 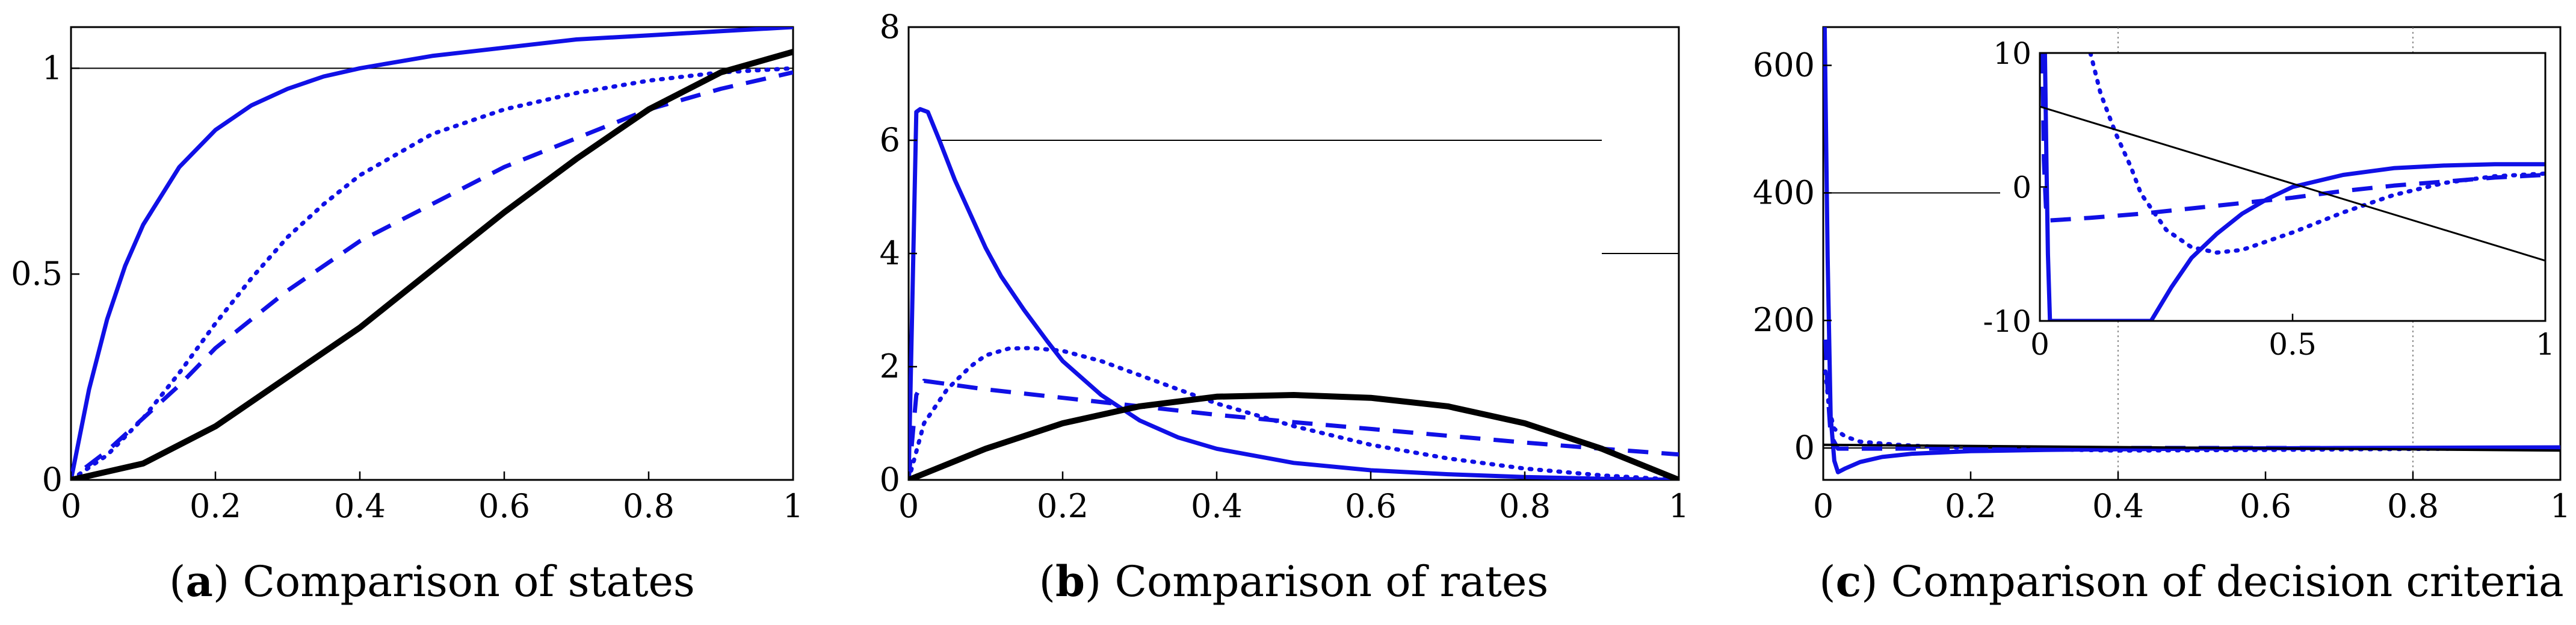 I want to click on panel-b-y-tick-label: 0, so click(x=890, y=480).